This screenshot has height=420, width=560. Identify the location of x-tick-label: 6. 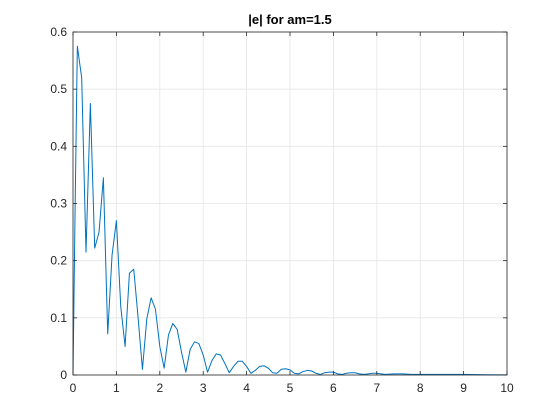
(333, 388).